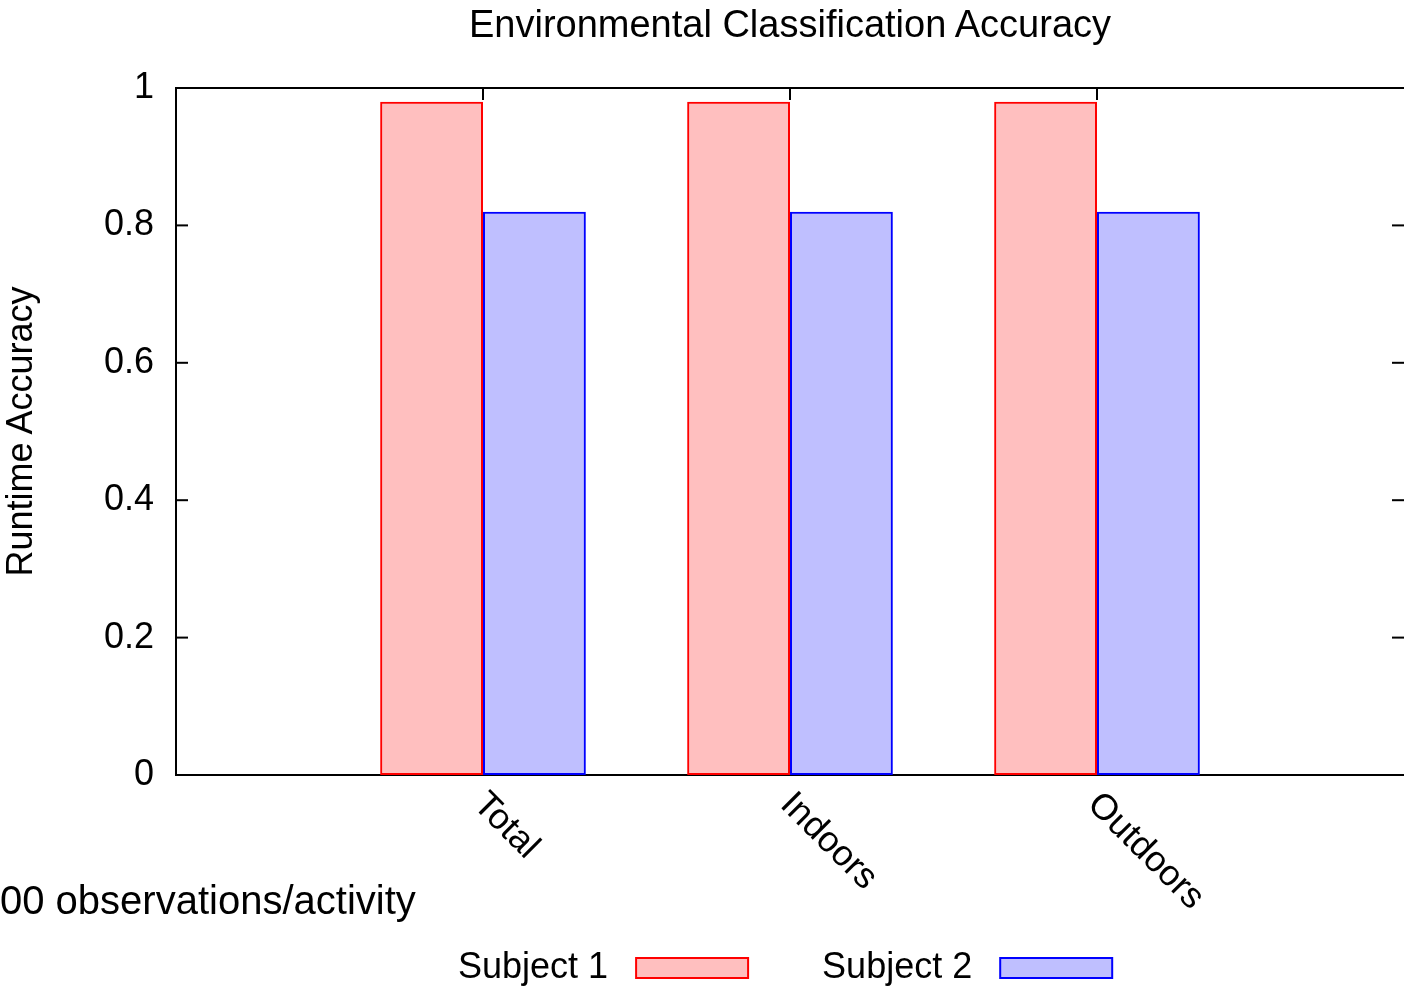 This screenshot has width=1404, height=992. Describe the element at coordinates (143, 772) in the screenshot. I see `y-tick-label: 0` at that location.